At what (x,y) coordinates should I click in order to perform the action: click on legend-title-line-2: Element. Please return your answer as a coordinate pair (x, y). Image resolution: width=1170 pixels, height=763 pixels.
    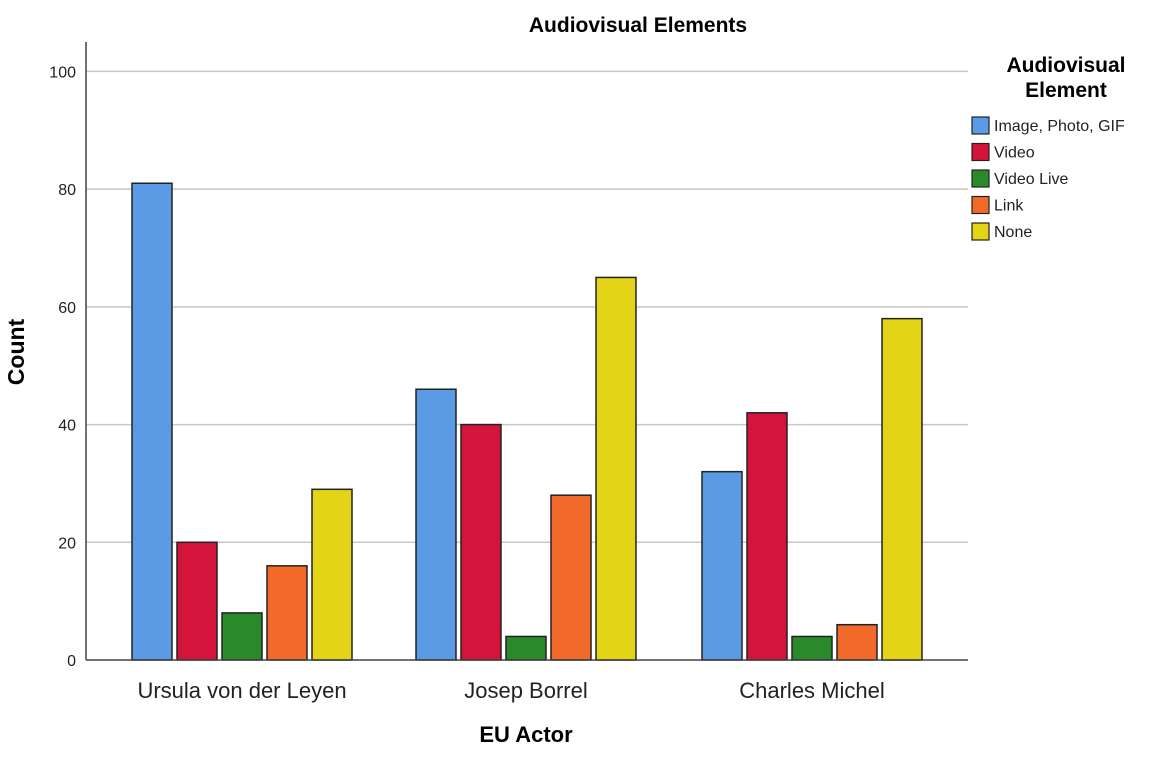
    Looking at the image, I should click on (1066, 90).